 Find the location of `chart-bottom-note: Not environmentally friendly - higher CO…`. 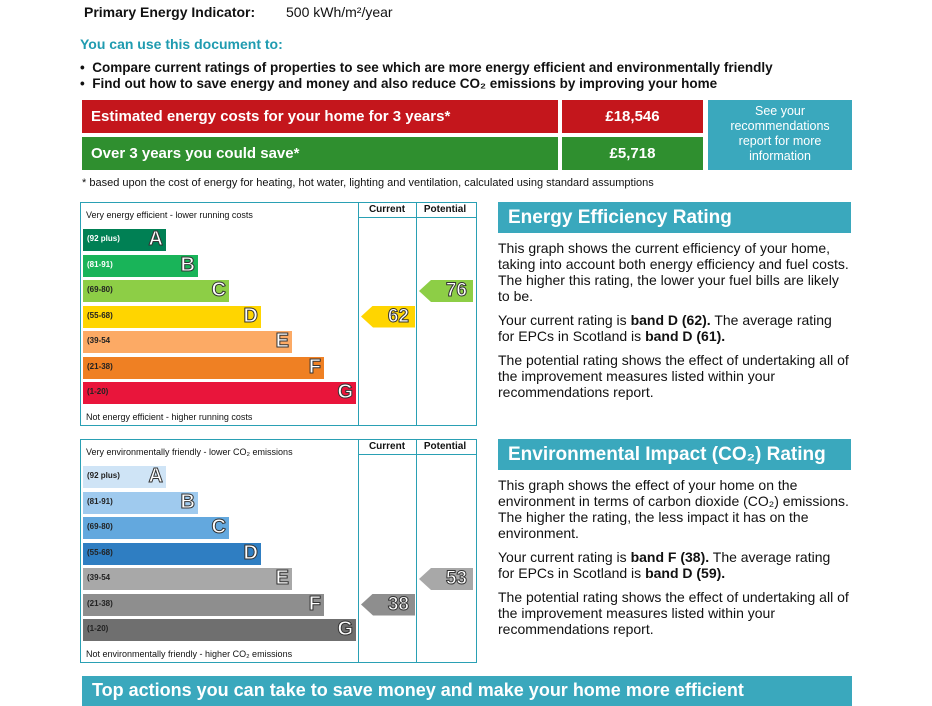

chart-bottom-note: Not environmentally friendly - higher CO… is located at coordinates (189, 654).